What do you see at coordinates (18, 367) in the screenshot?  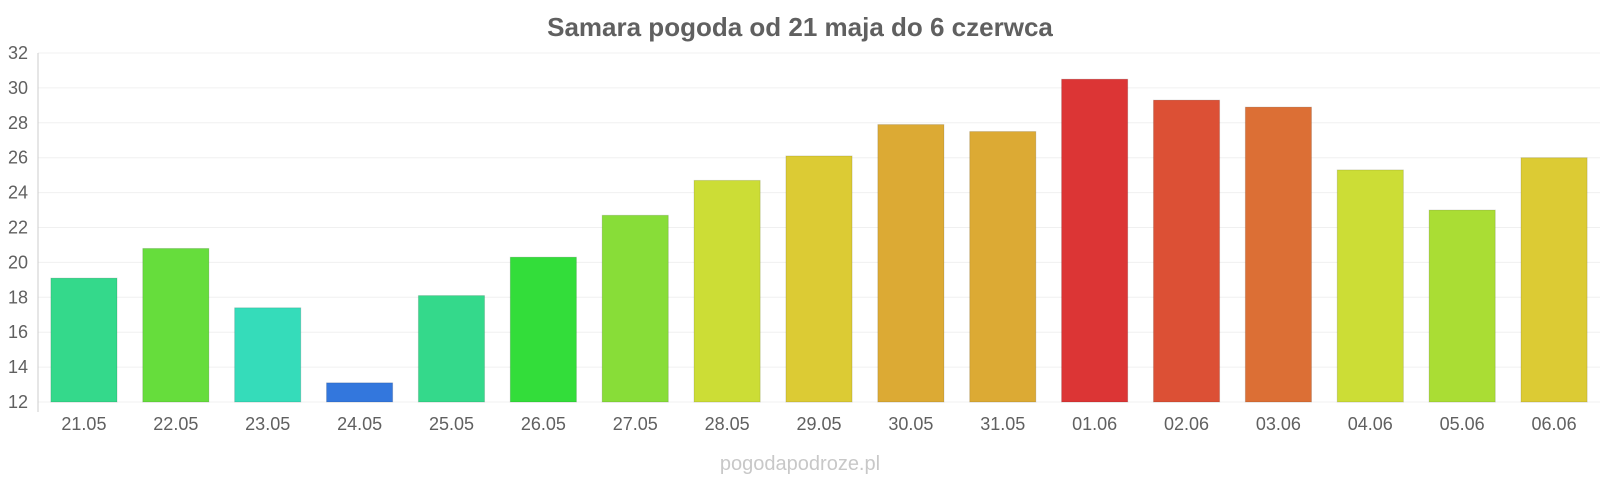 I see `y-tick-label: 14` at bounding box center [18, 367].